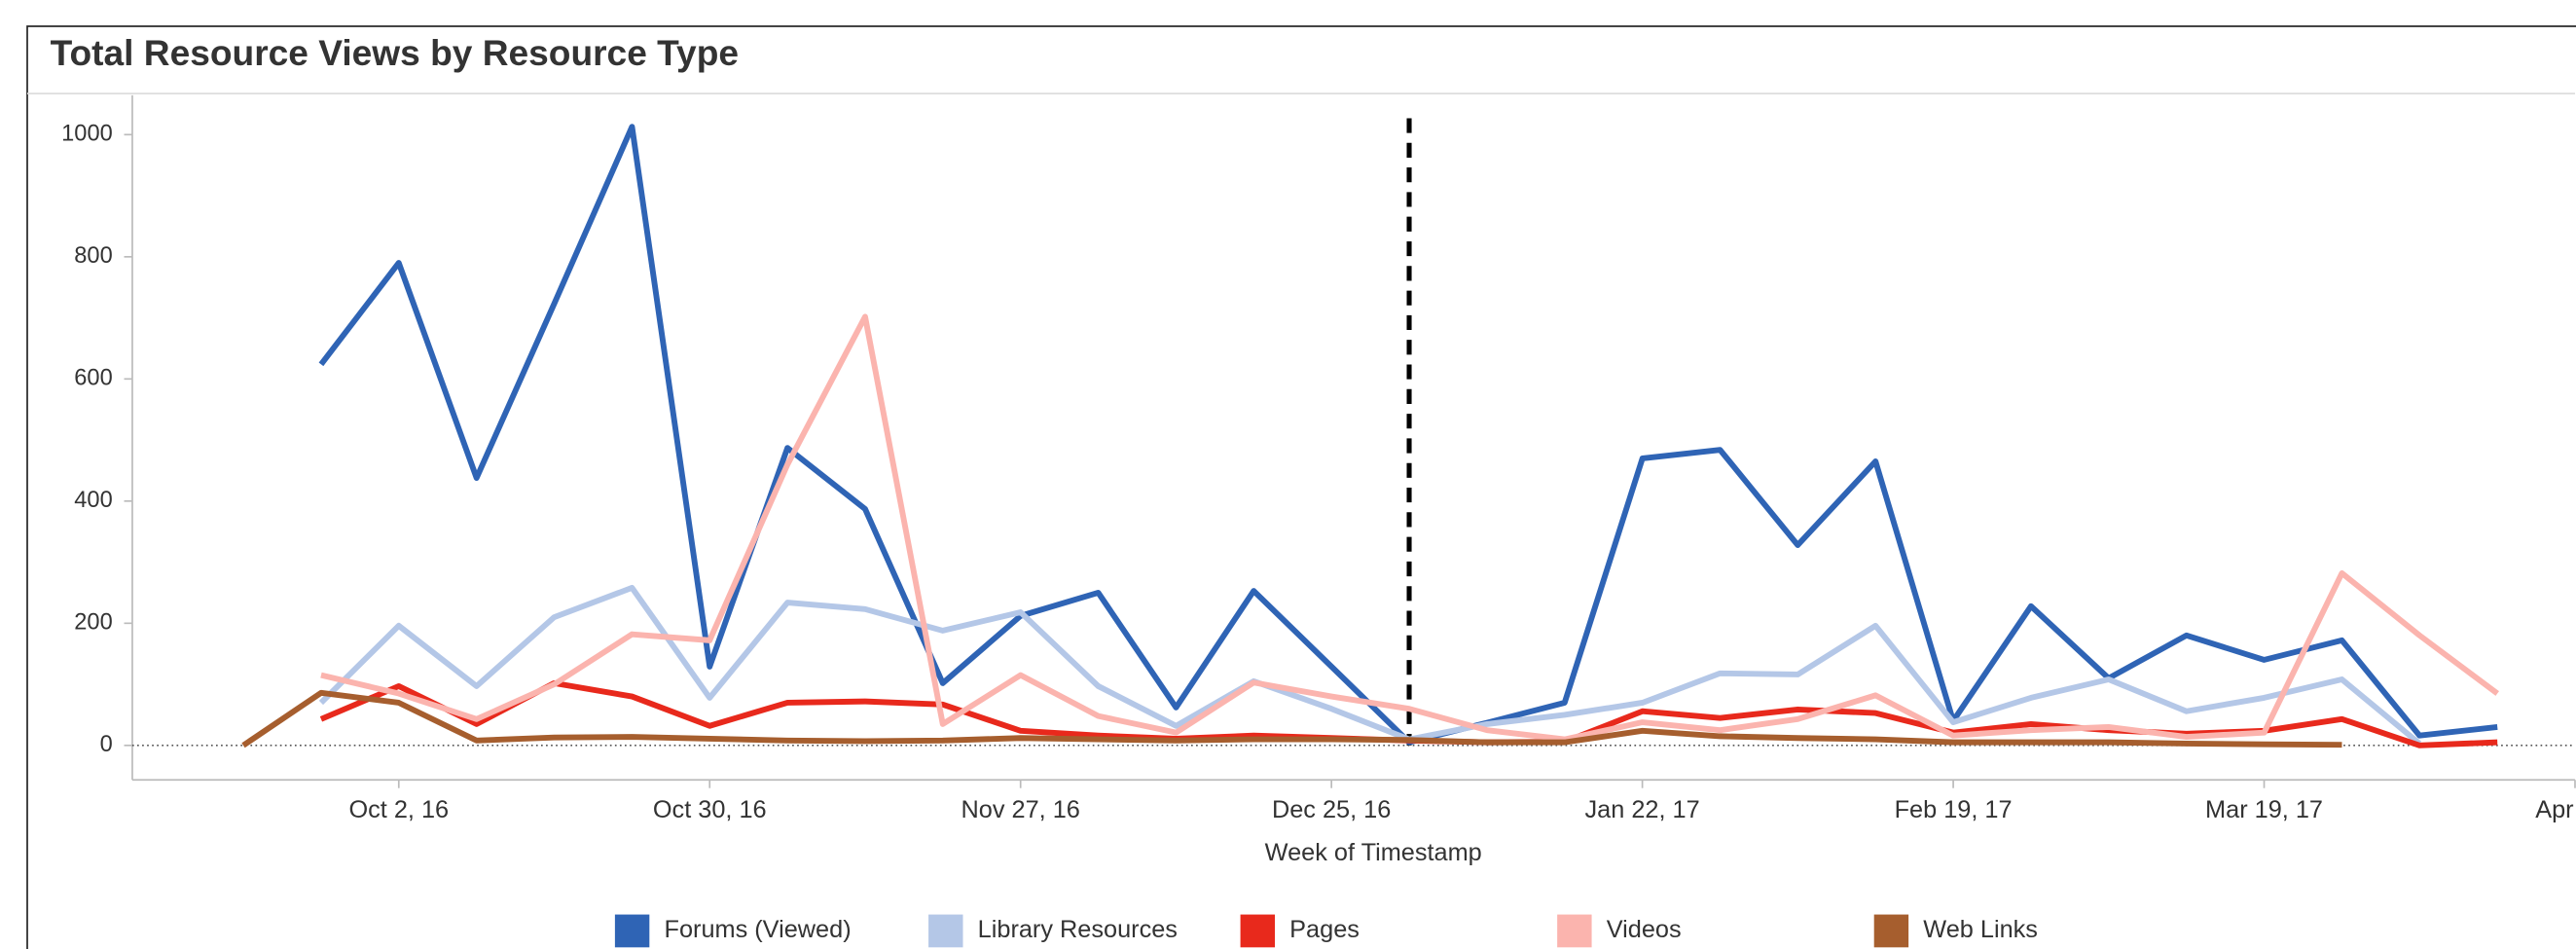  I want to click on y-tick-label: 1000, so click(87, 135).